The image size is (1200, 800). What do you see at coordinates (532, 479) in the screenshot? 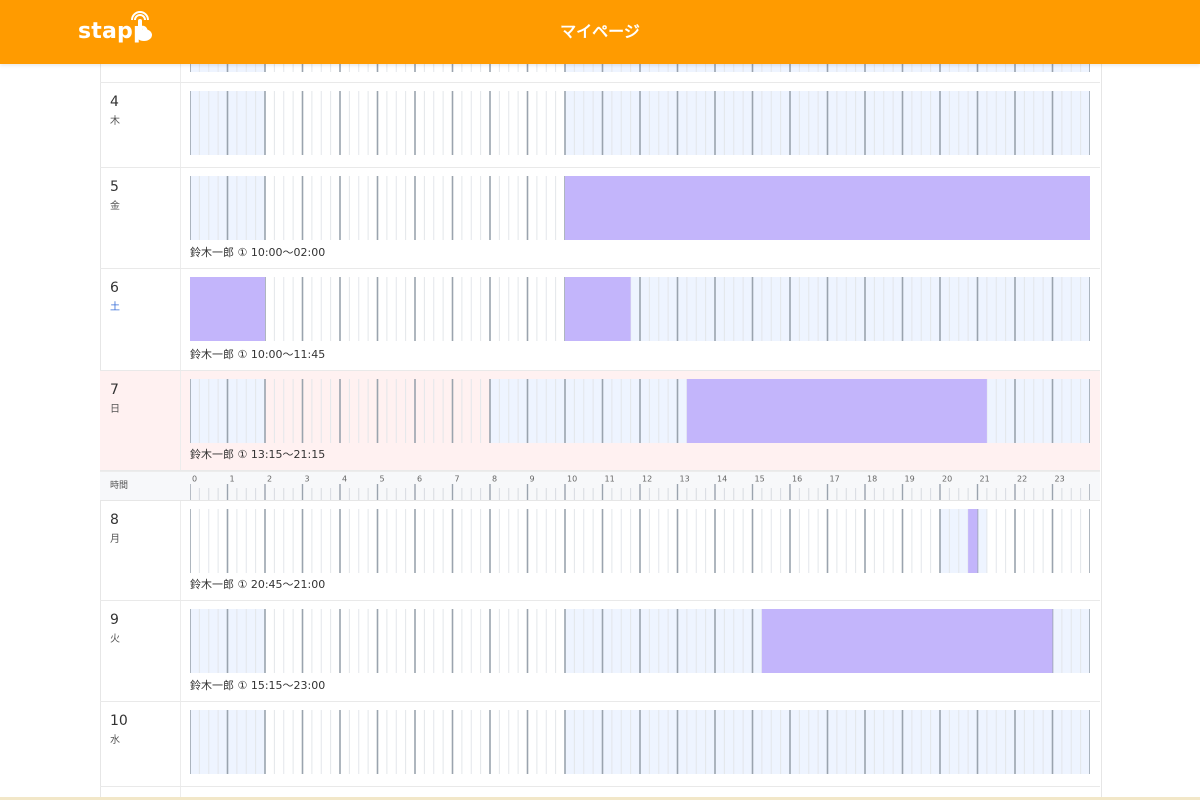
I see `hour-label: 9` at bounding box center [532, 479].